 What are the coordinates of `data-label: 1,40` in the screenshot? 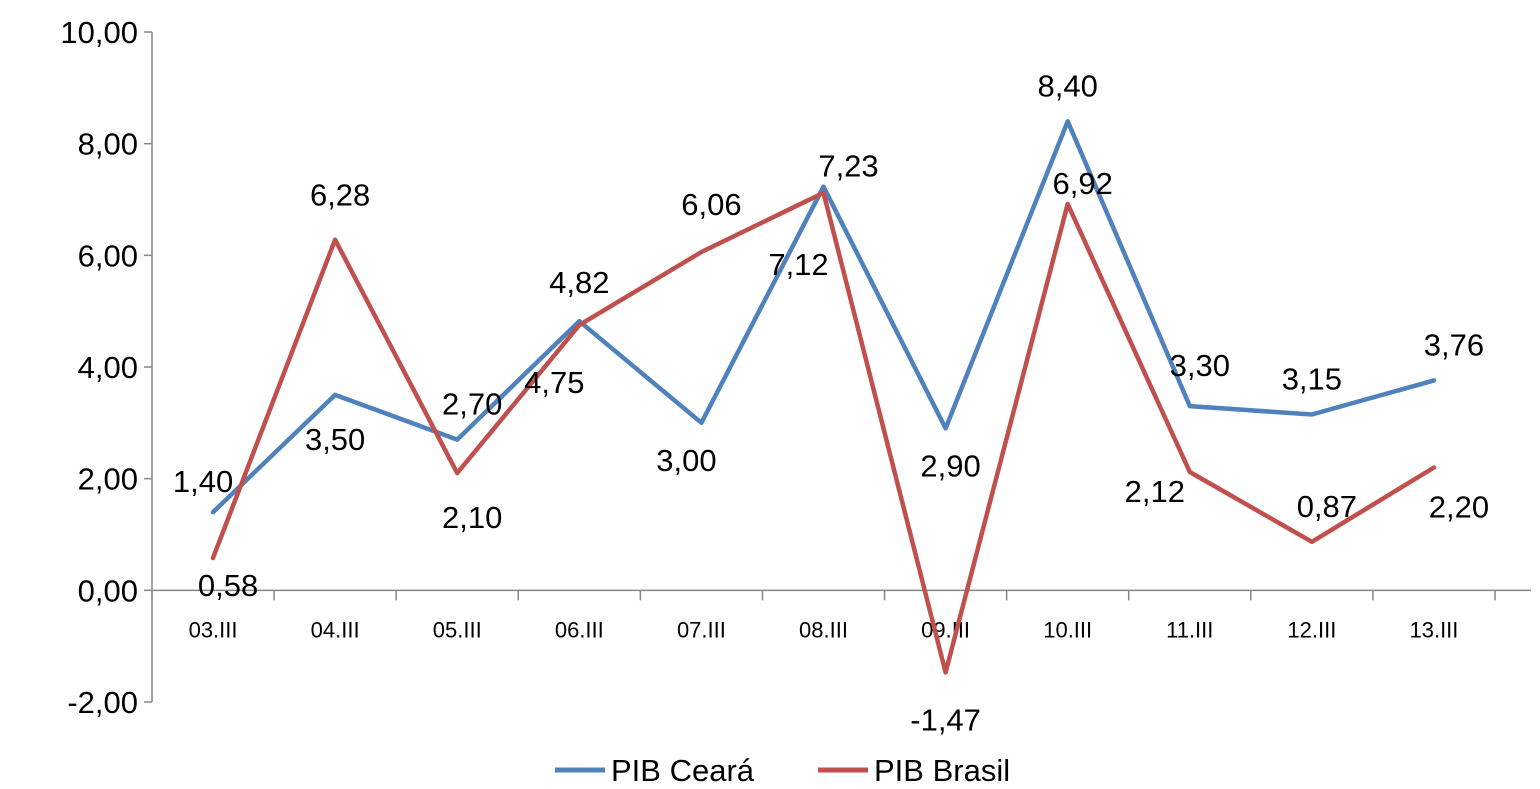 It's located at (203, 481).